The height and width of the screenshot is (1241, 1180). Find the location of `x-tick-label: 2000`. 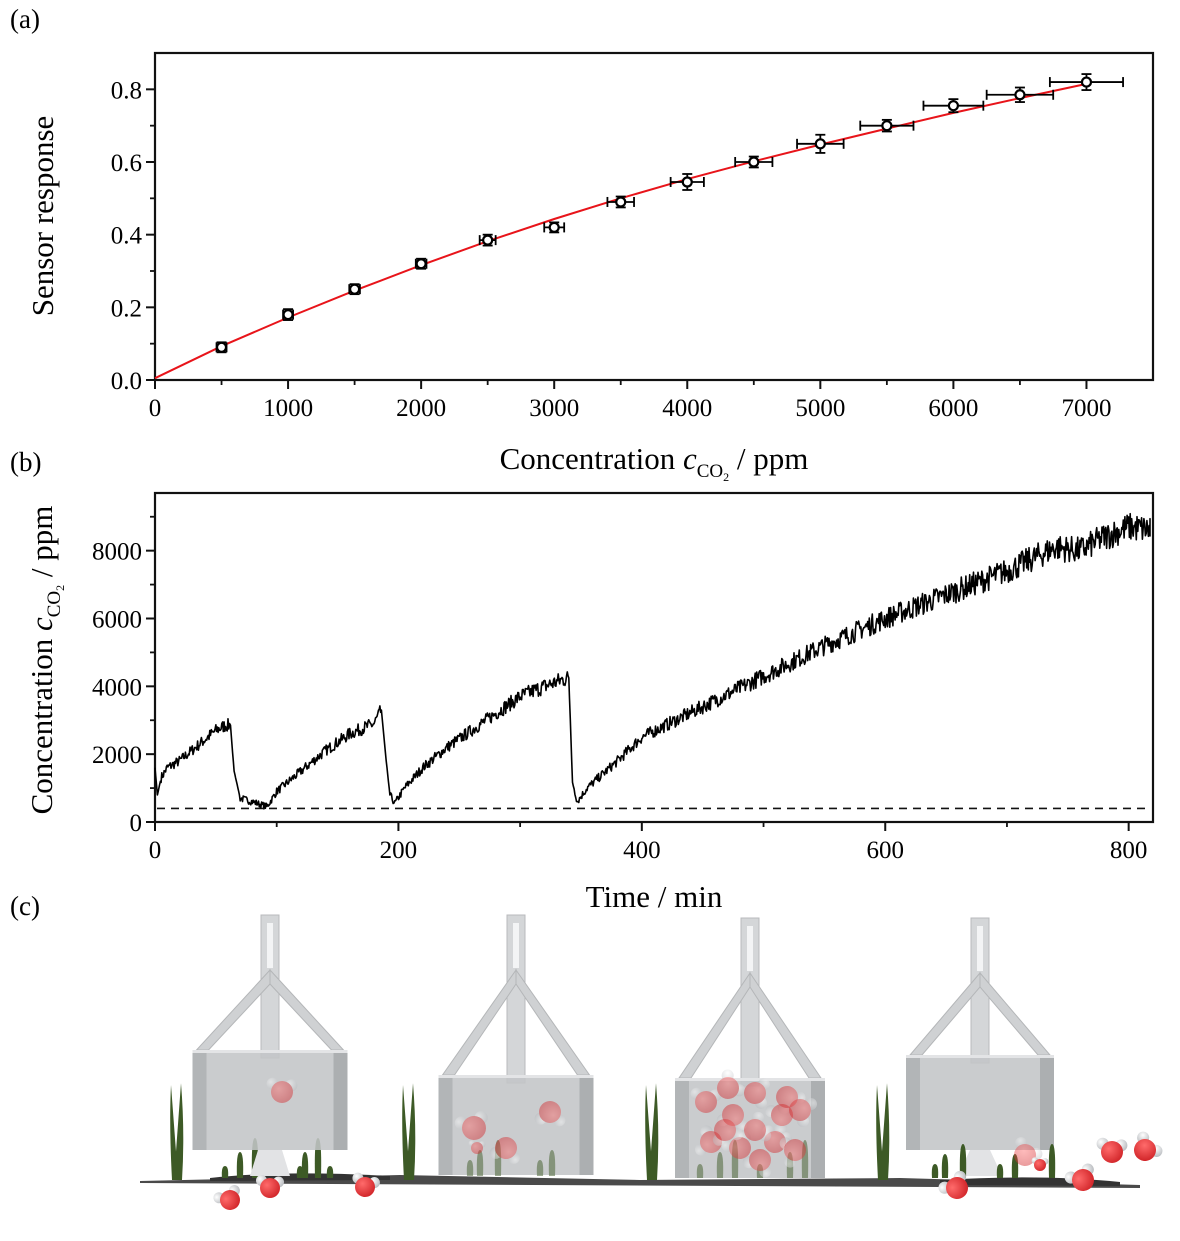

x-tick-label: 2000 is located at coordinates (421, 408).